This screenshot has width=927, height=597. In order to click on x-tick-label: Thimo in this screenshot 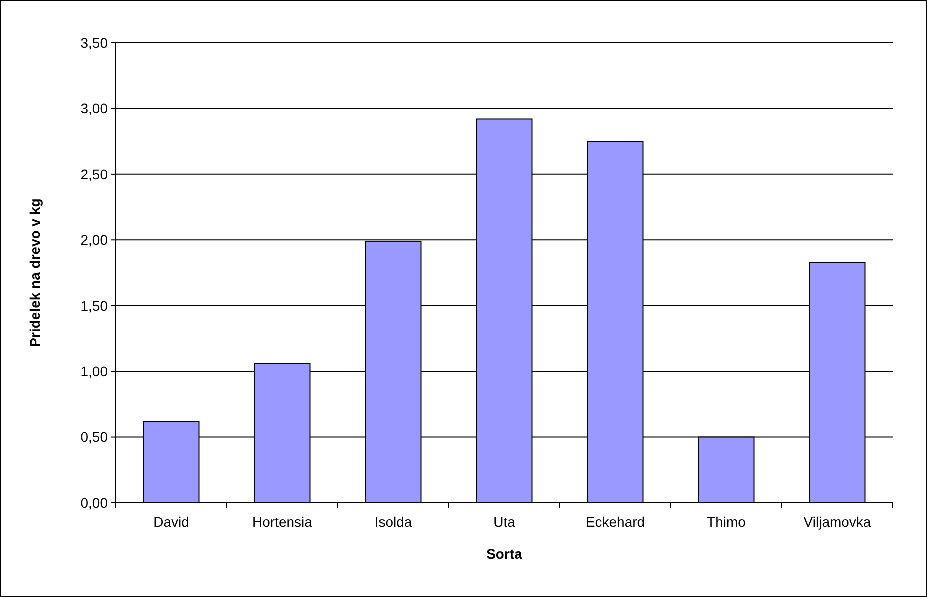, I will do `click(726, 522)`.